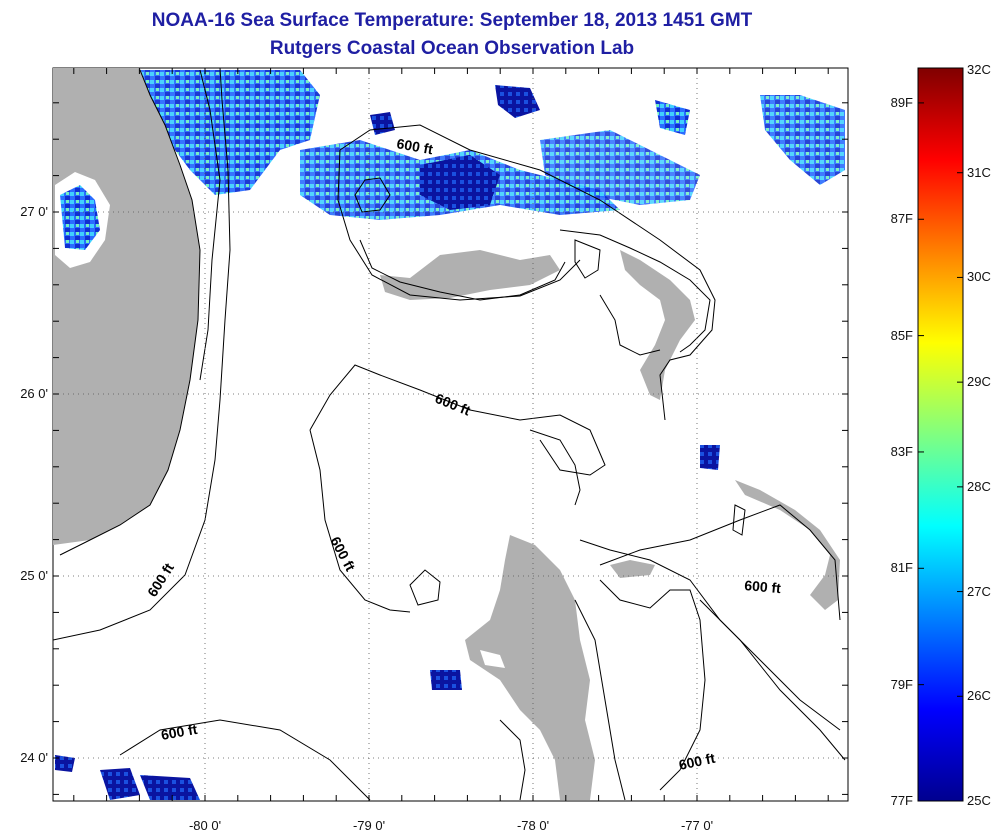 This screenshot has height=840, width=1000. What do you see at coordinates (179, 732) in the screenshot?
I see `contour-label-southwest: 600 ft` at bounding box center [179, 732].